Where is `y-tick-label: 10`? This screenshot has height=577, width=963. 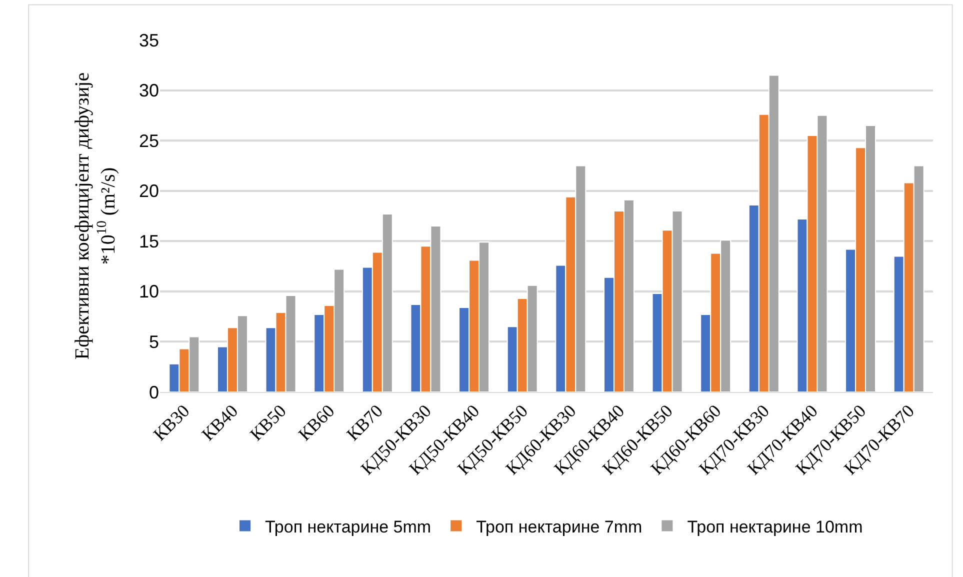 y-tick-label: 10 is located at coordinates (148, 292).